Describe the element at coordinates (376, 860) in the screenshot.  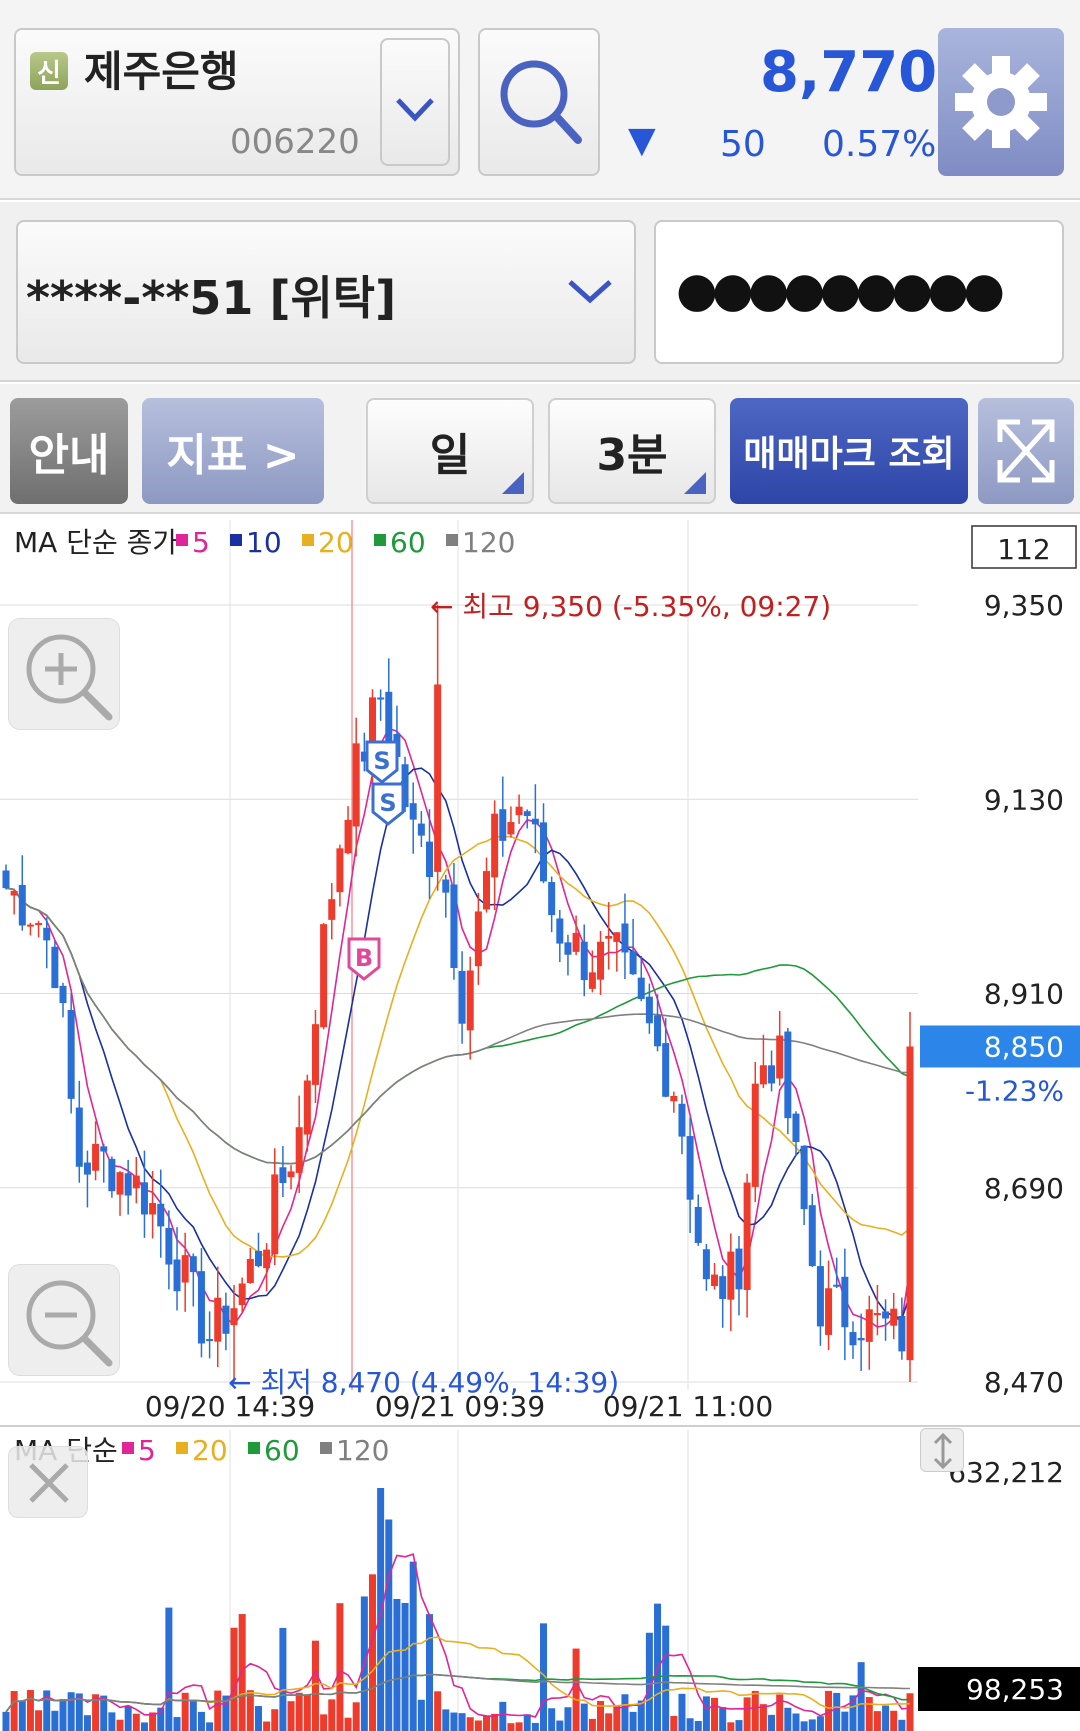
I see `trade-marks: SS B` at that location.